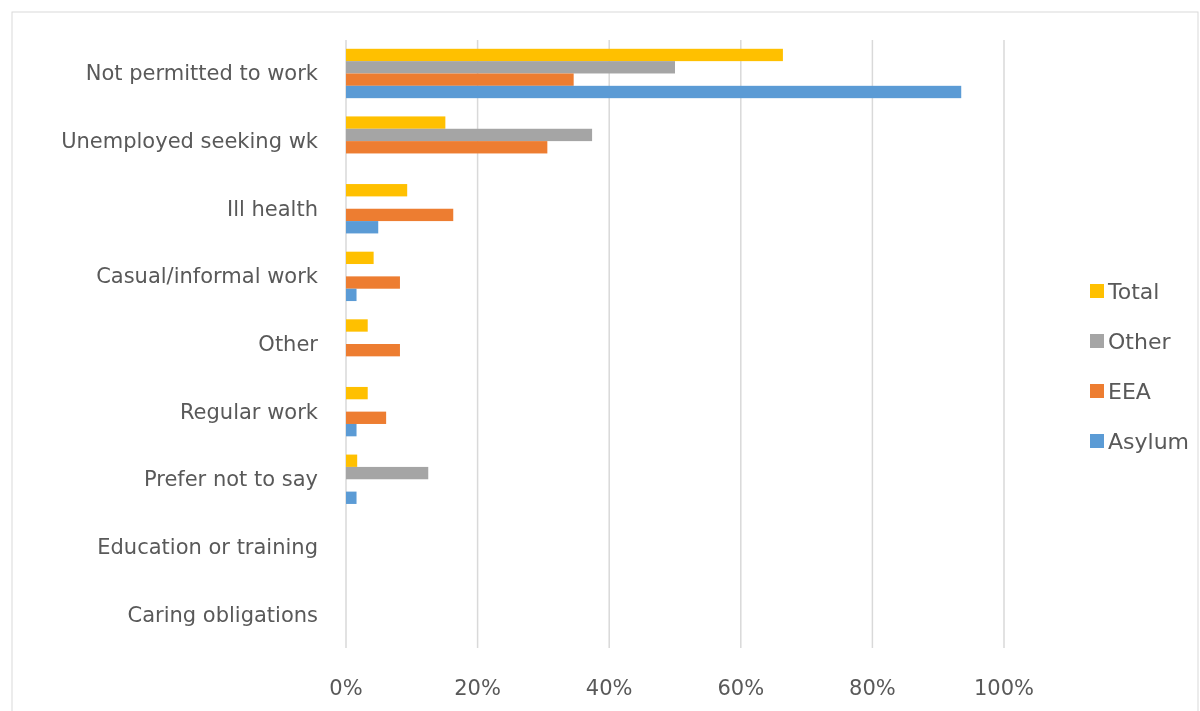 Image resolution: width=1200 pixels, height=711 pixels. Describe the element at coordinates (207, 276) in the screenshot. I see `y-tick-label: Casual/informal work` at that location.